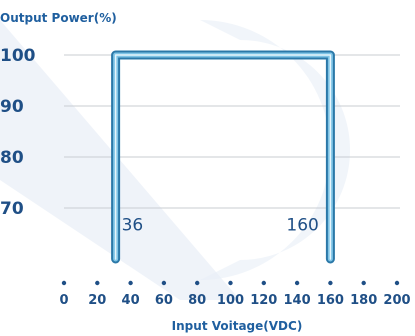 The height and width of the screenshot is (336, 415). What do you see at coordinates (18, 56) in the screenshot?
I see `y-tick-label: 100` at bounding box center [18, 56].